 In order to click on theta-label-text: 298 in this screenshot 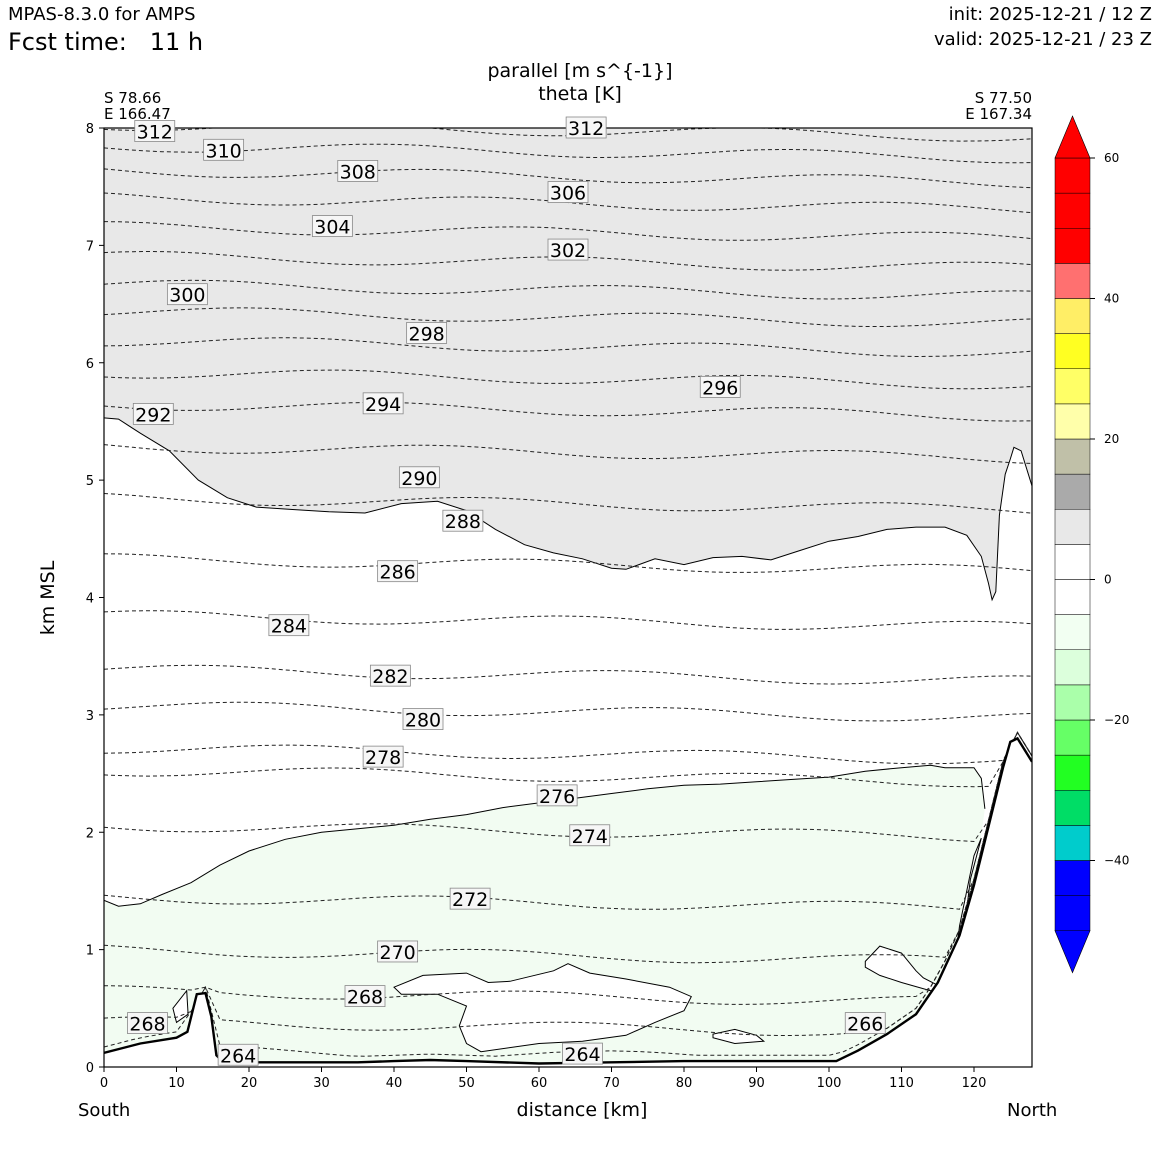, I will do `click(426, 334)`.